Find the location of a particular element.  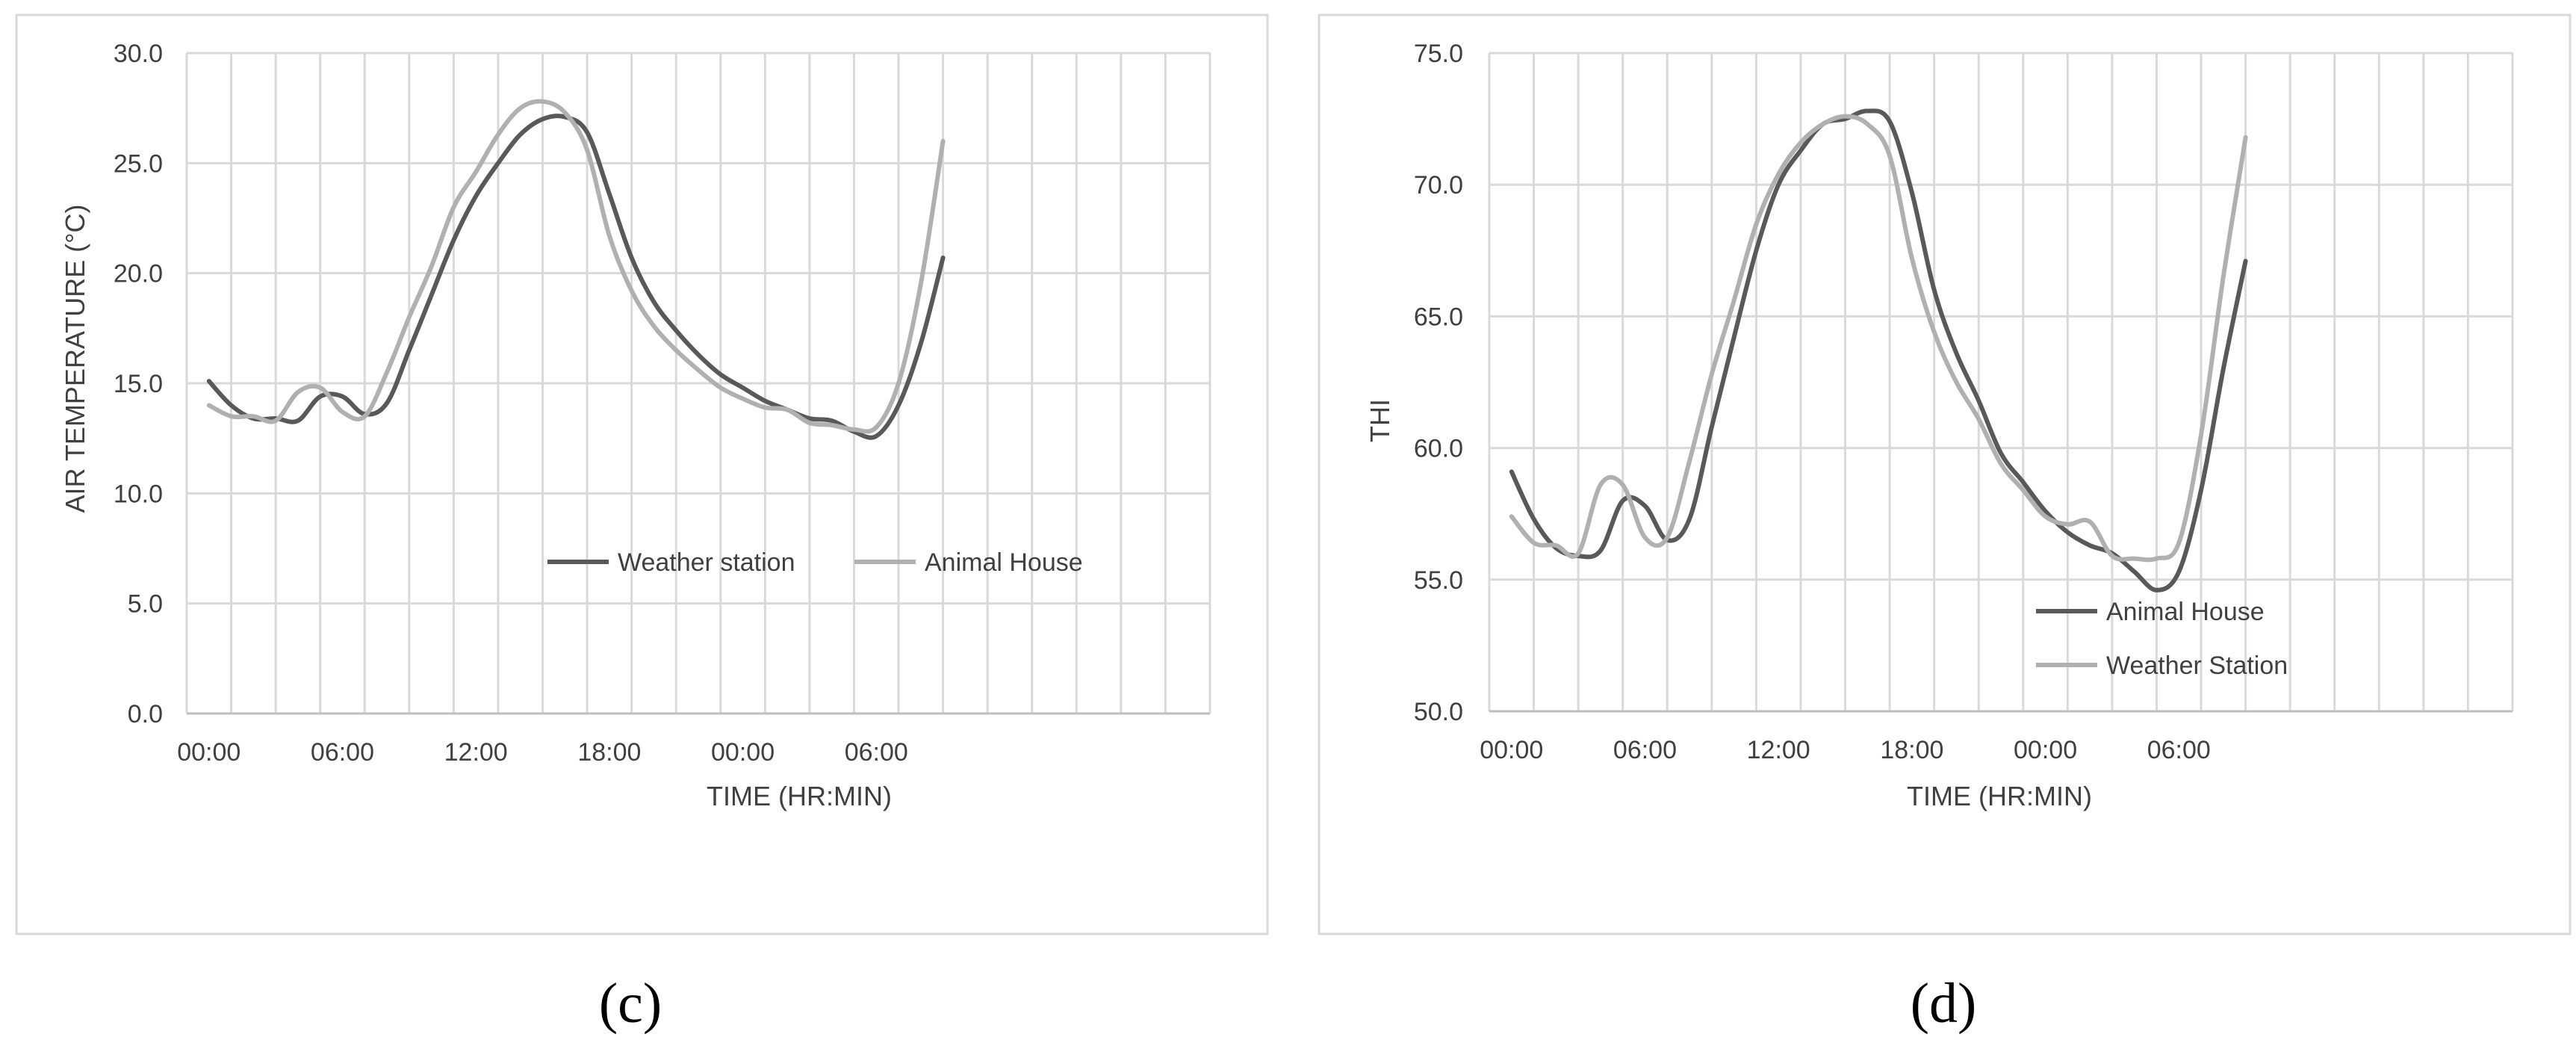

y-axis-label: THI is located at coordinates (1380, 420).